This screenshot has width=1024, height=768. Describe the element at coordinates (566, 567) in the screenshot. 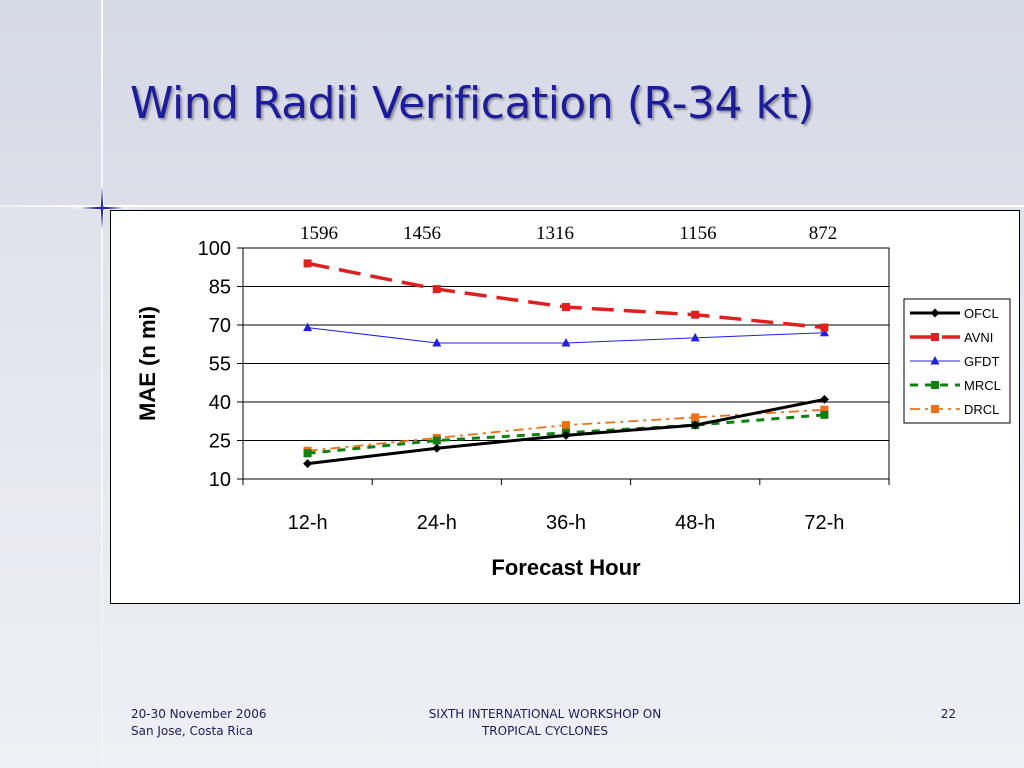

I see `x-axis-title: Forecast Hour` at that location.